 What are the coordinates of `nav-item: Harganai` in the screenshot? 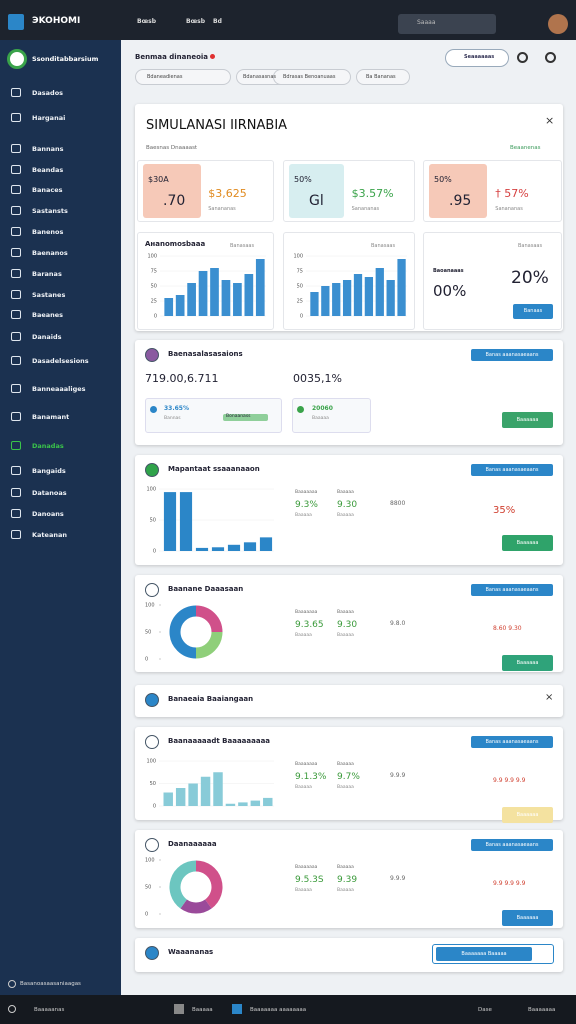 It's located at (49, 118).